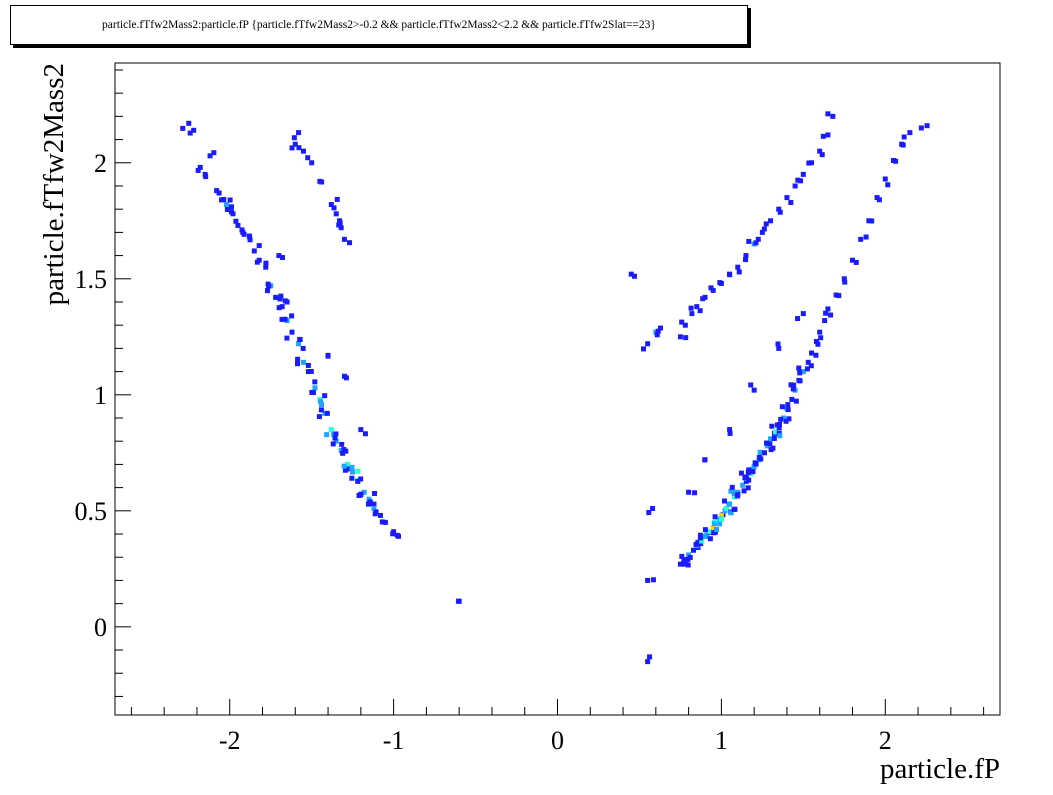 This screenshot has height=795, width=1053. What do you see at coordinates (123, 383) in the screenshot?
I see `y-axis-ticks` at bounding box center [123, 383].